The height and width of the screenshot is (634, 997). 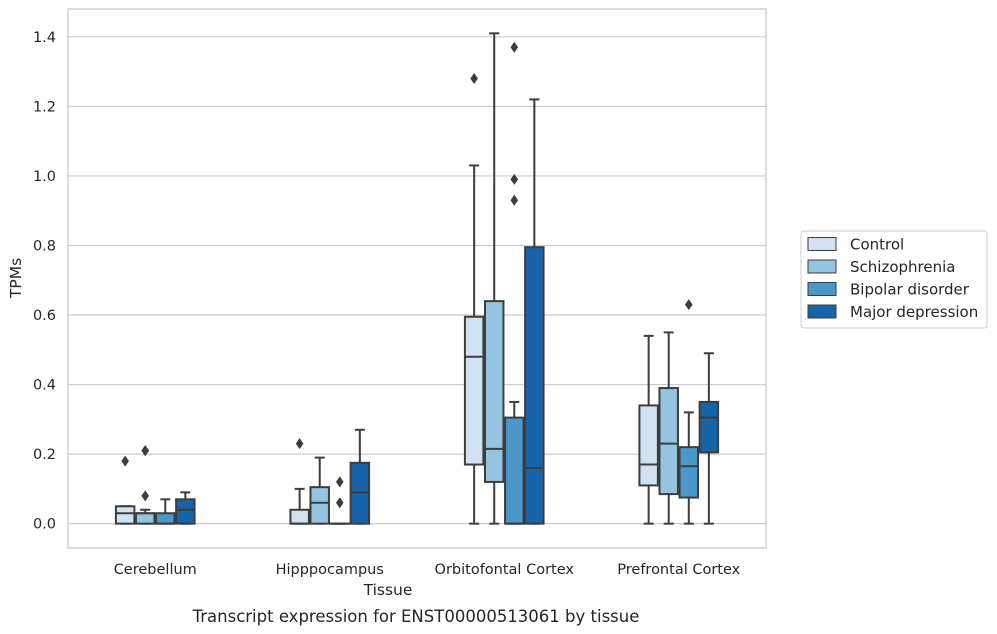 I want to click on legend-label: Schizophrenia, so click(x=902, y=267).